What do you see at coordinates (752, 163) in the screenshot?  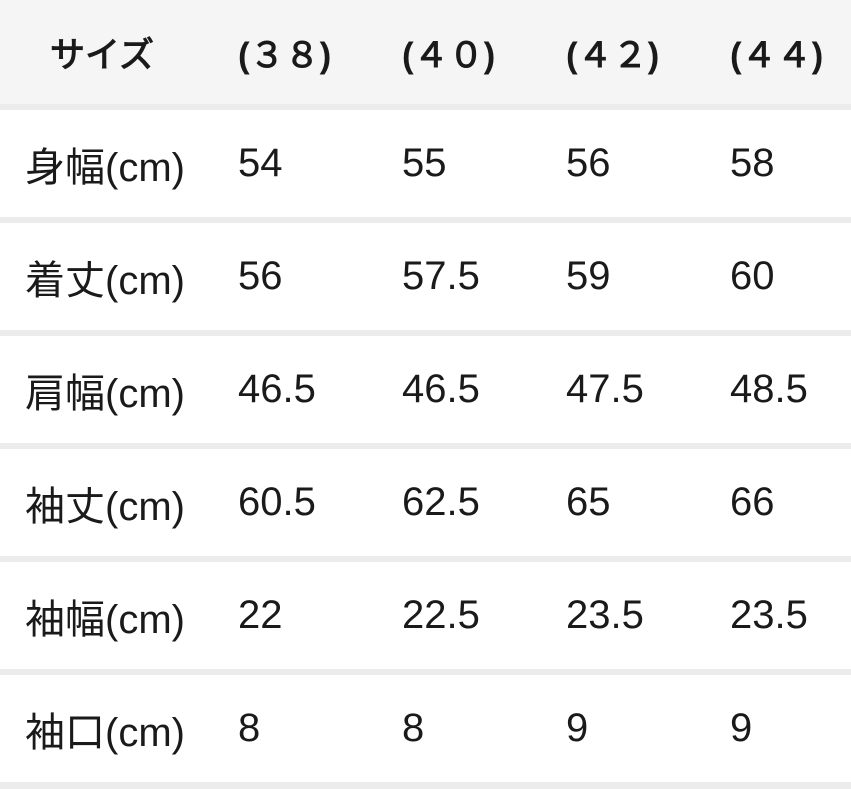 I see `size-value: 58` at bounding box center [752, 163].